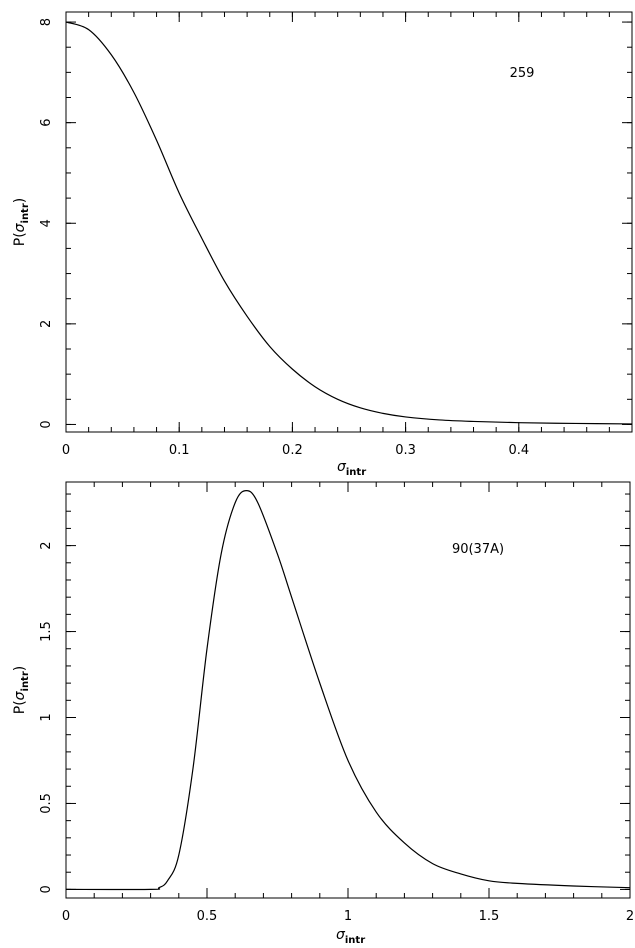  What do you see at coordinates (46, 803) in the screenshot?
I see `y-tick-label: 0.5` at bounding box center [46, 803].